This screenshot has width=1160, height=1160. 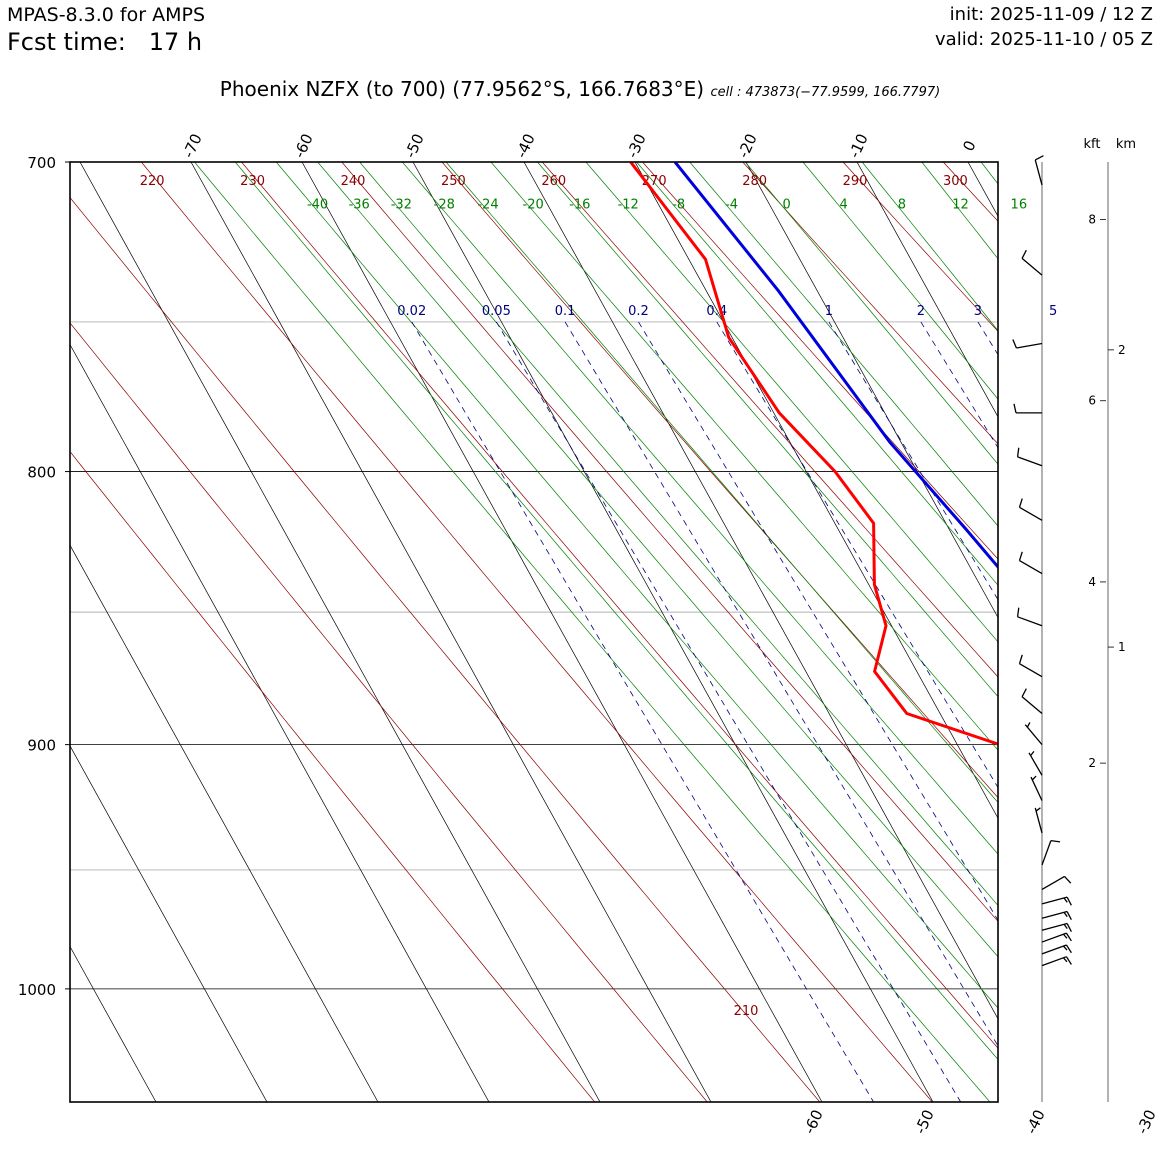 What do you see at coordinates (1019, 205) in the screenshot?
I see `moist-adiabat-label: 16` at bounding box center [1019, 205].